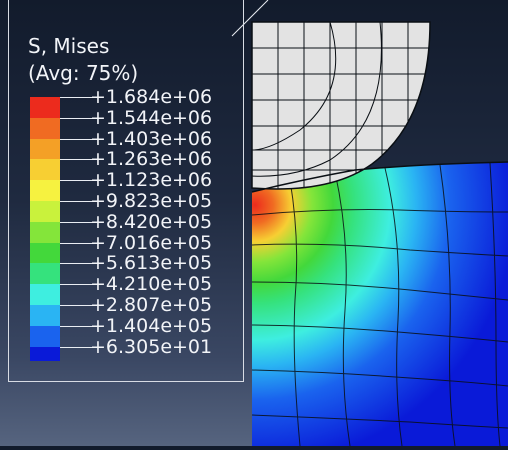  Describe the element at coordinates (69, 46) in the screenshot. I see `legend-title: S, Mises` at that location.